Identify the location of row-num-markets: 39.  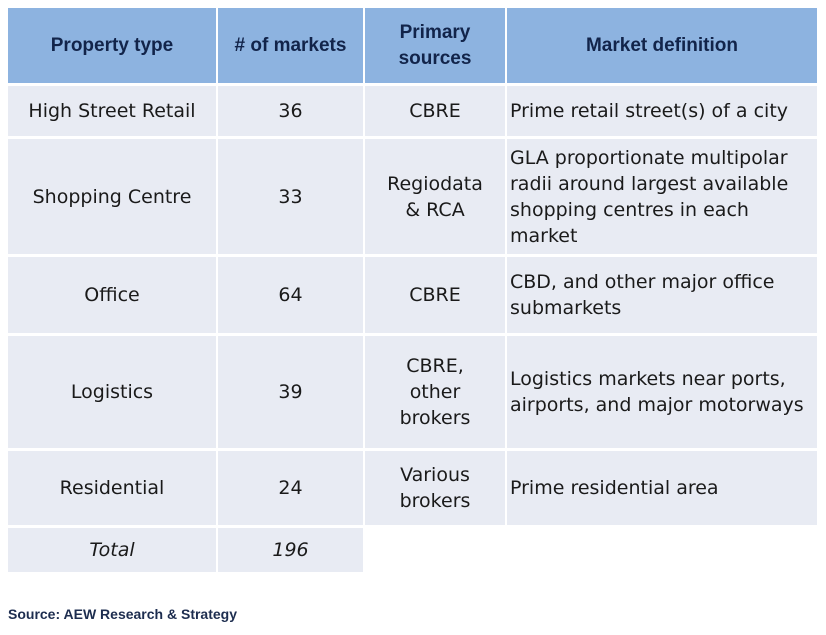
(290, 392).